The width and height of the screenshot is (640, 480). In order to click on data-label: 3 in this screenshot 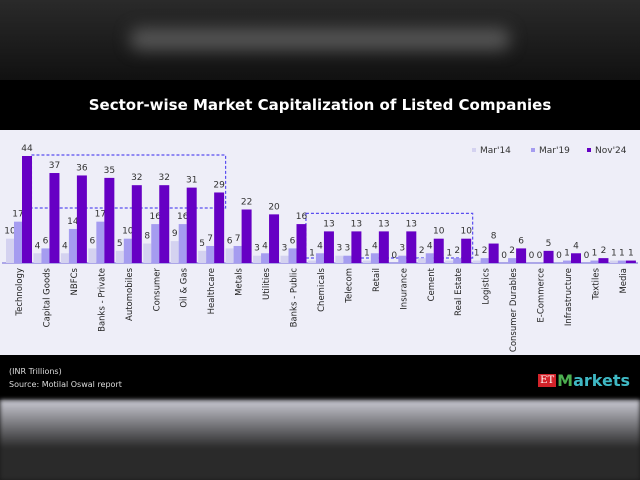, I will do `click(285, 249)`.